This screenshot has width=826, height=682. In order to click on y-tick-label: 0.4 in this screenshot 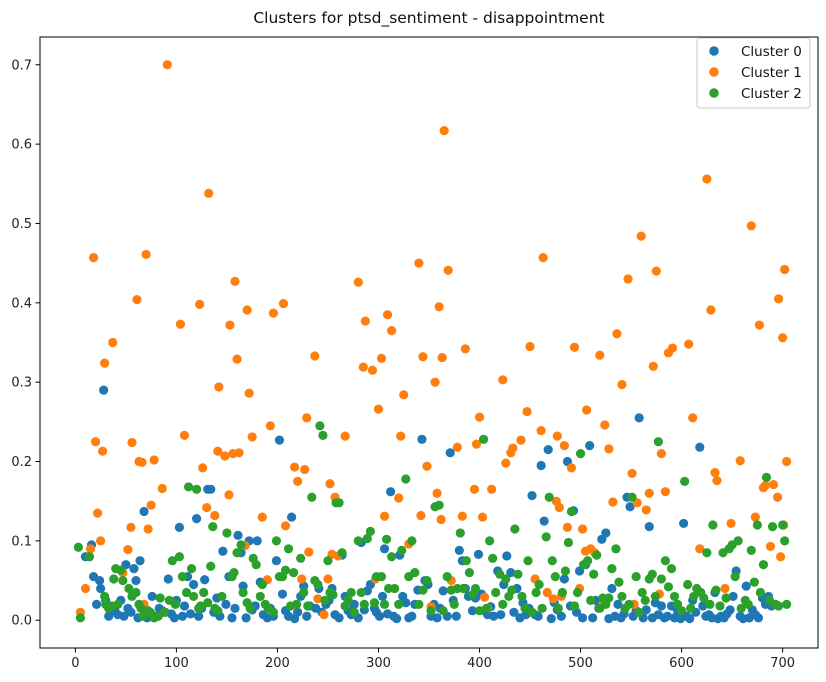, I will do `click(21, 303)`.